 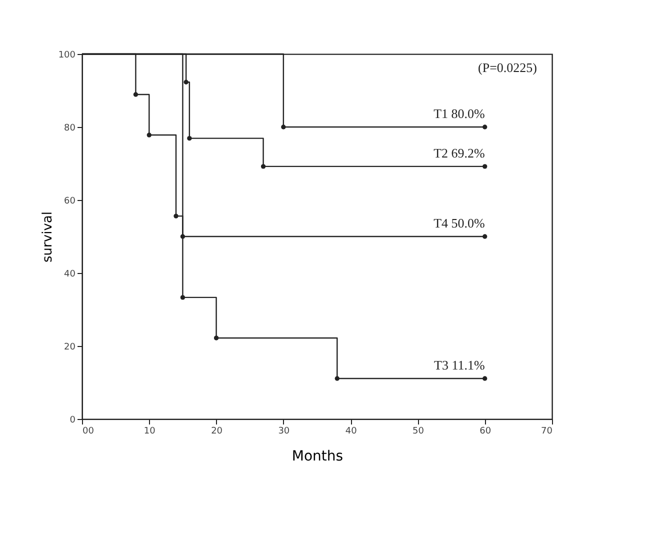 I want to click on y-tick-label: 20, so click(x=70, y=347).